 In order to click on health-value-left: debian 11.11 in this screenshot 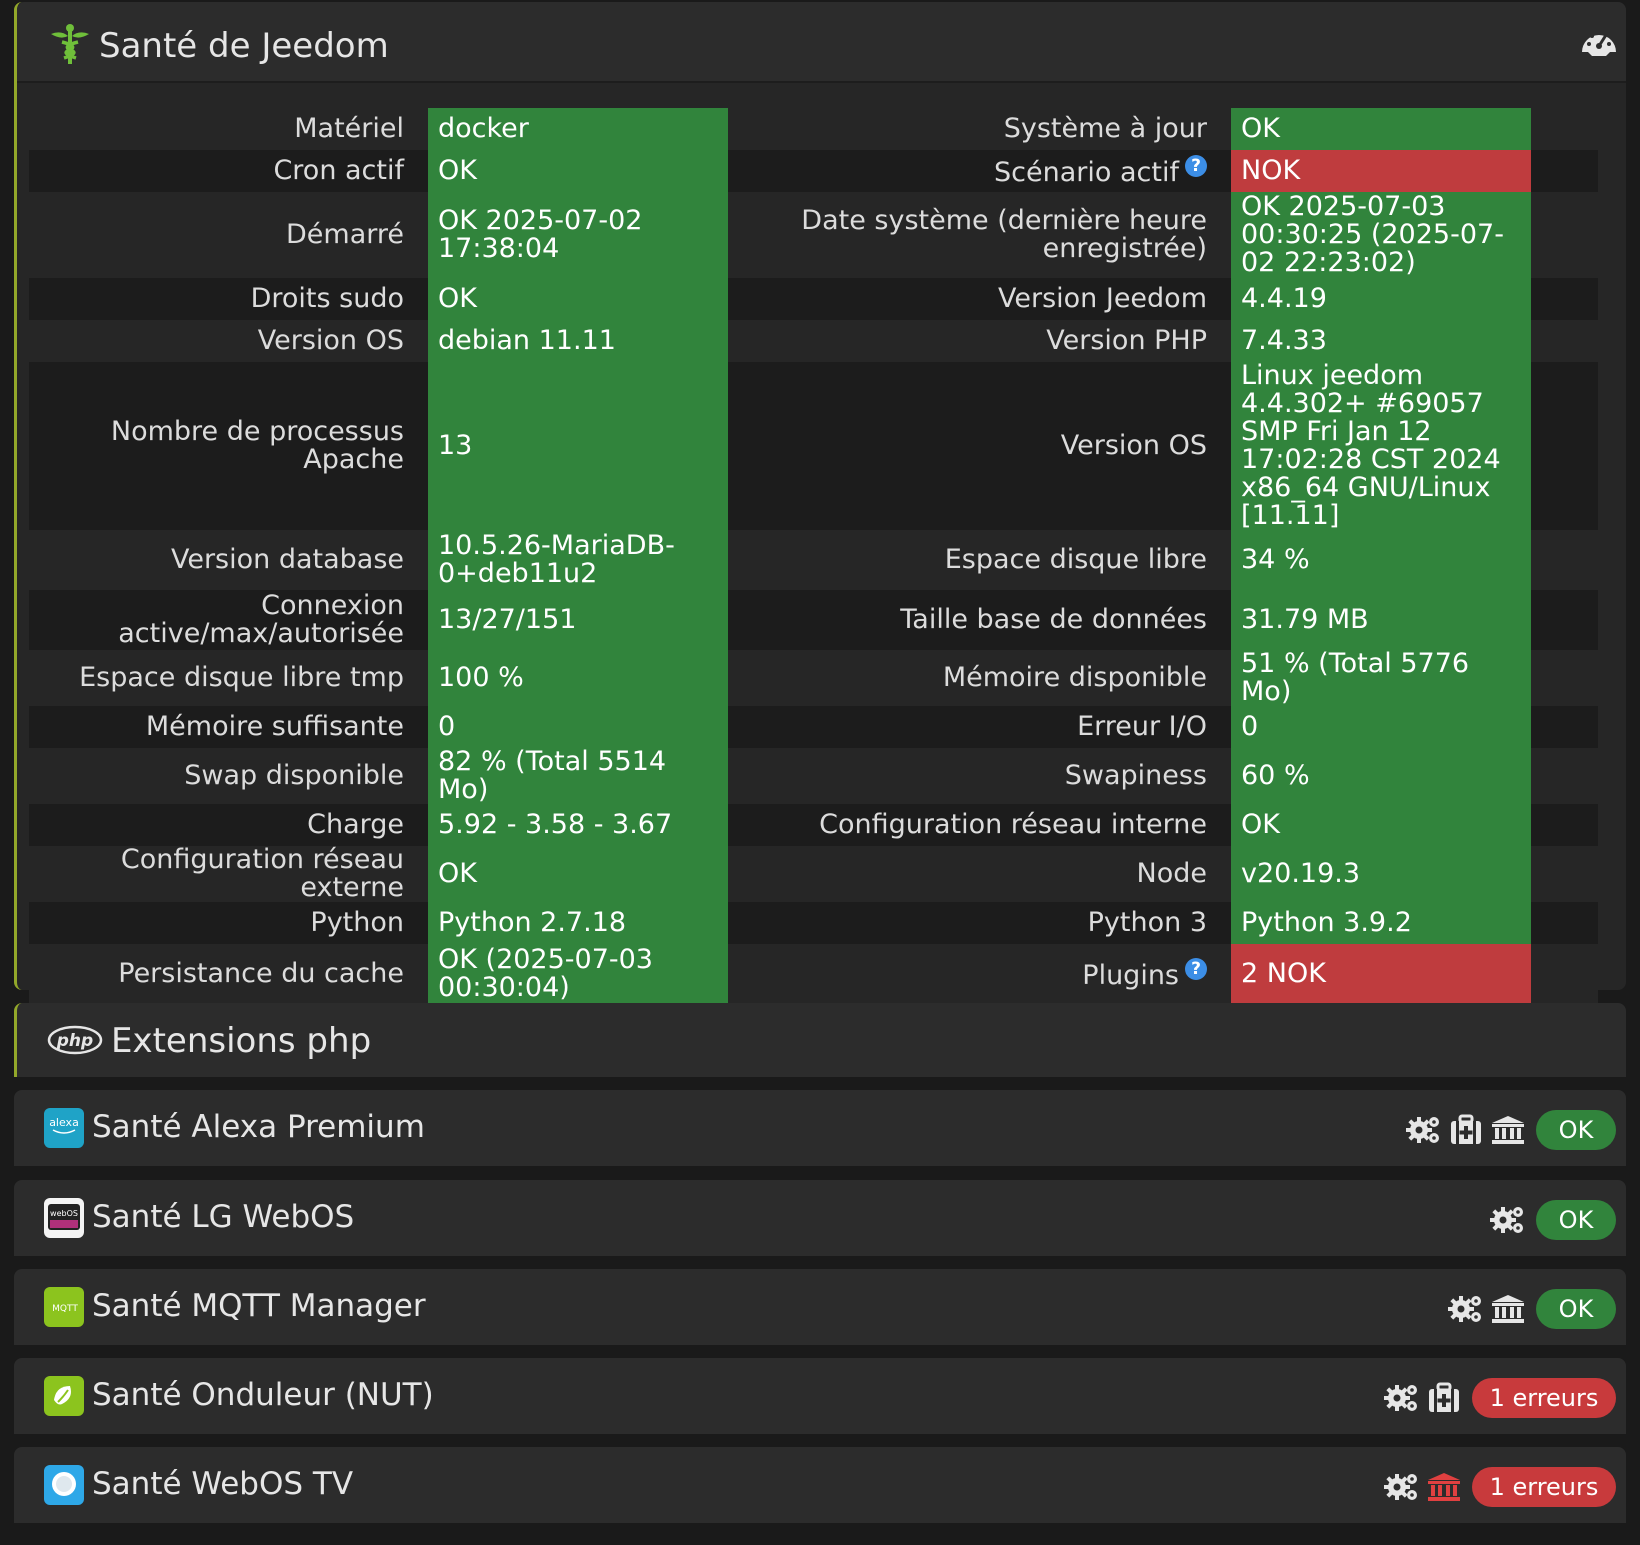, I will do `click(578, 341)`.